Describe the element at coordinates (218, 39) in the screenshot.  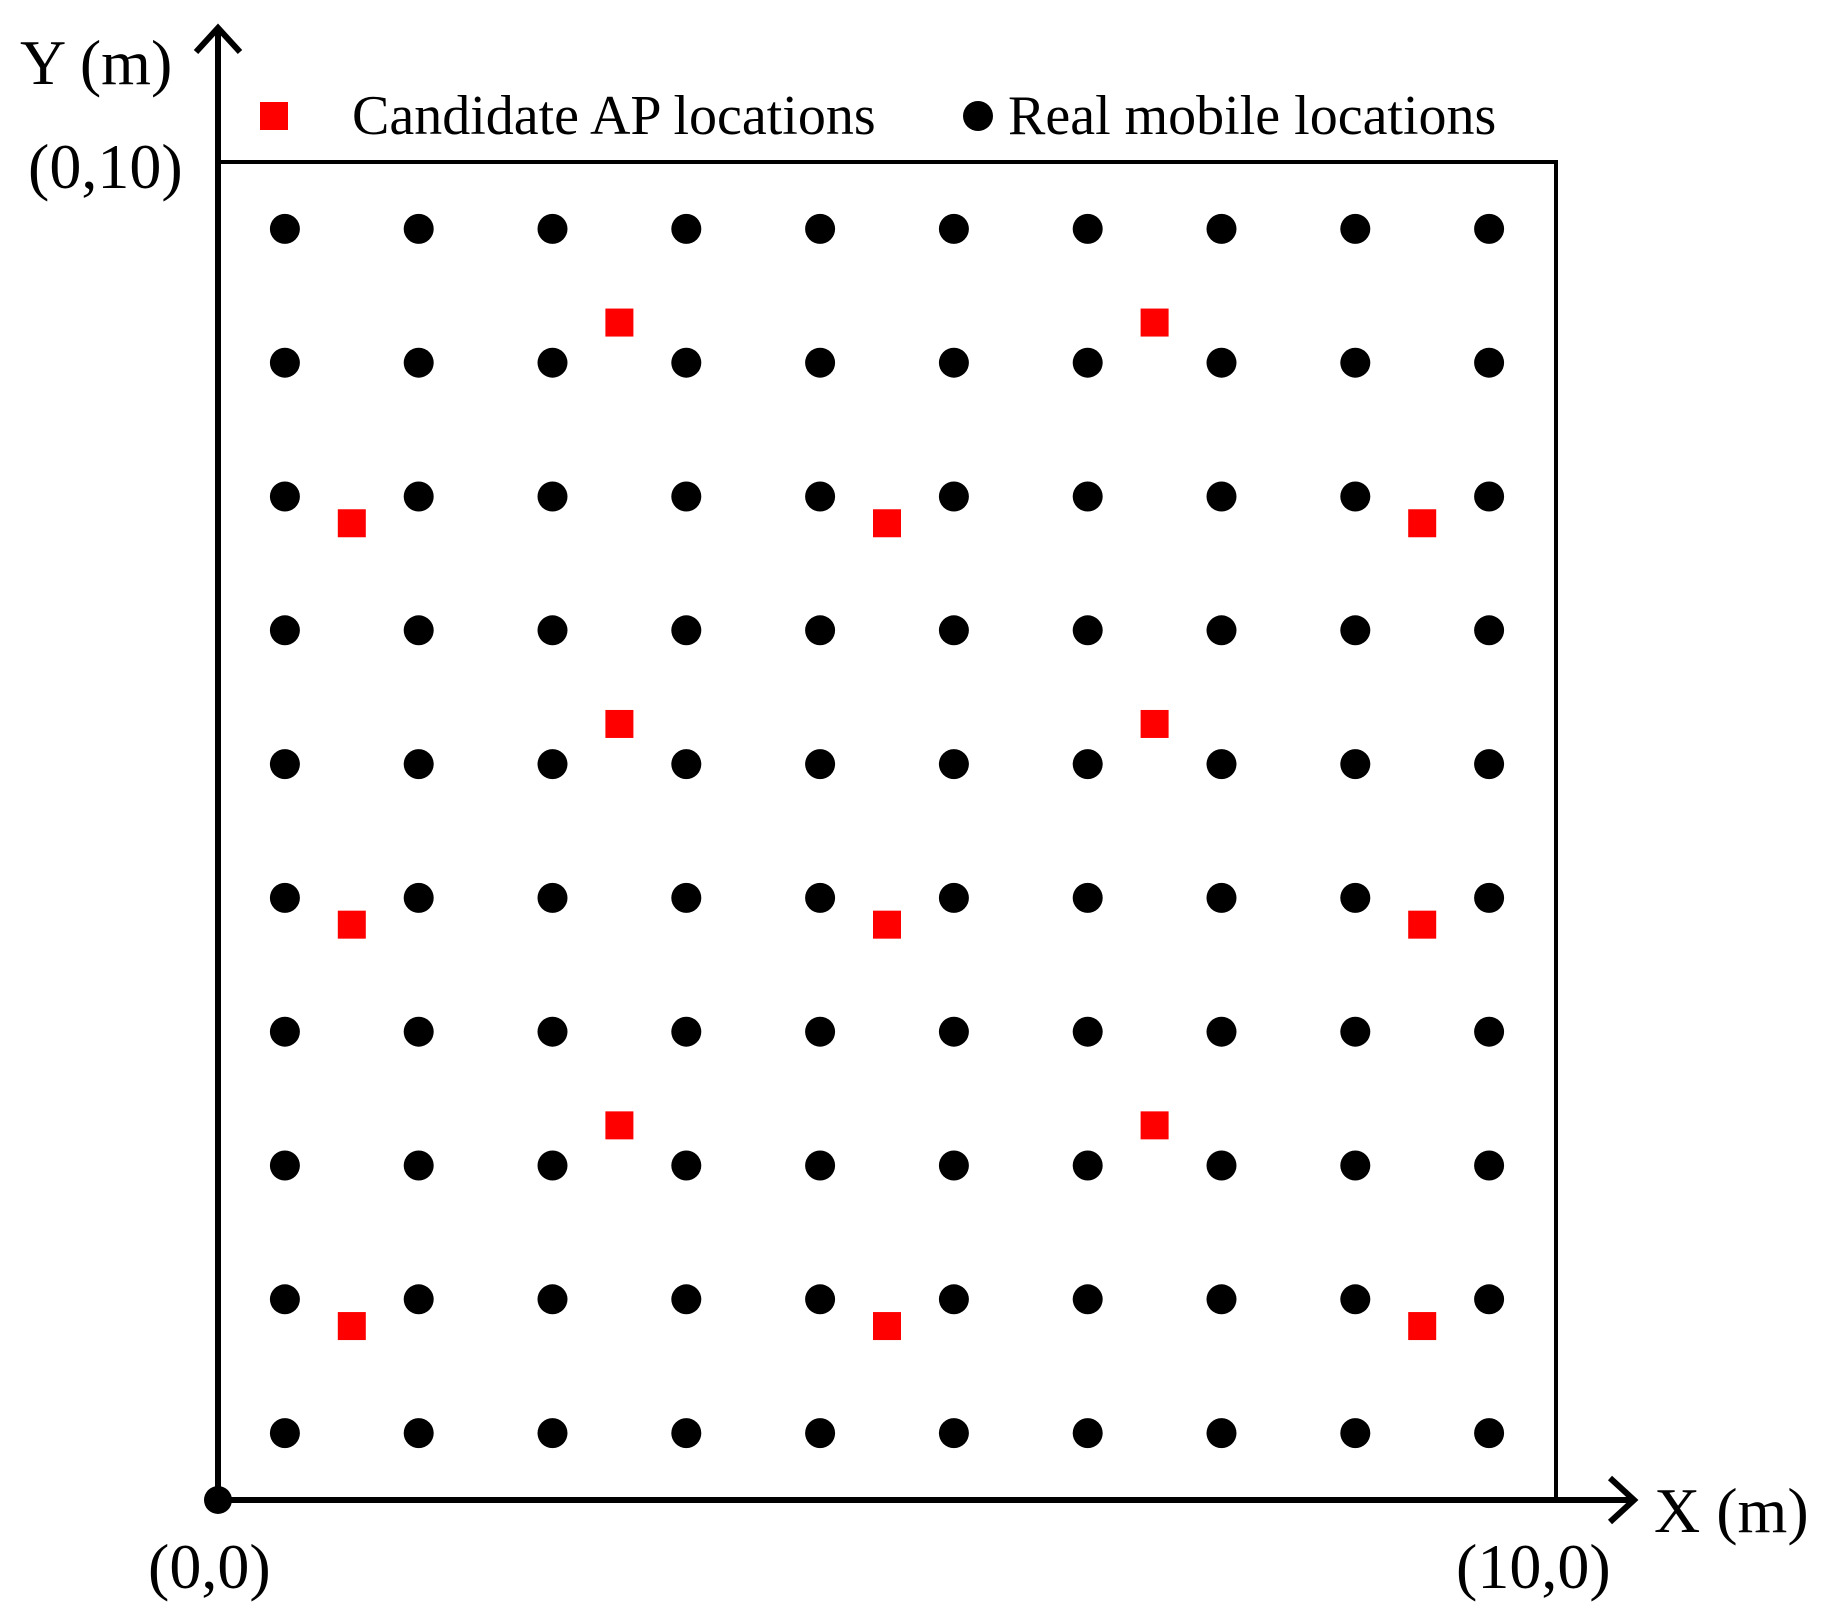
I see `y-axis-arrowhead` at that location.